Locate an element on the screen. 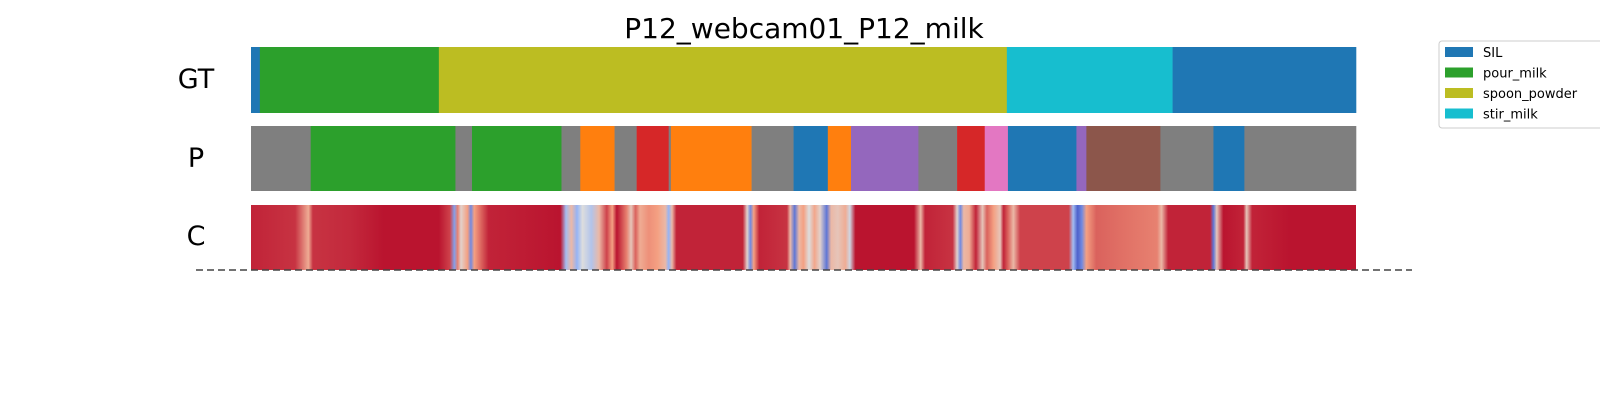 The width and height of the screenshot is (1600, 400). confidence-strip is located at coordinates (803, 237).